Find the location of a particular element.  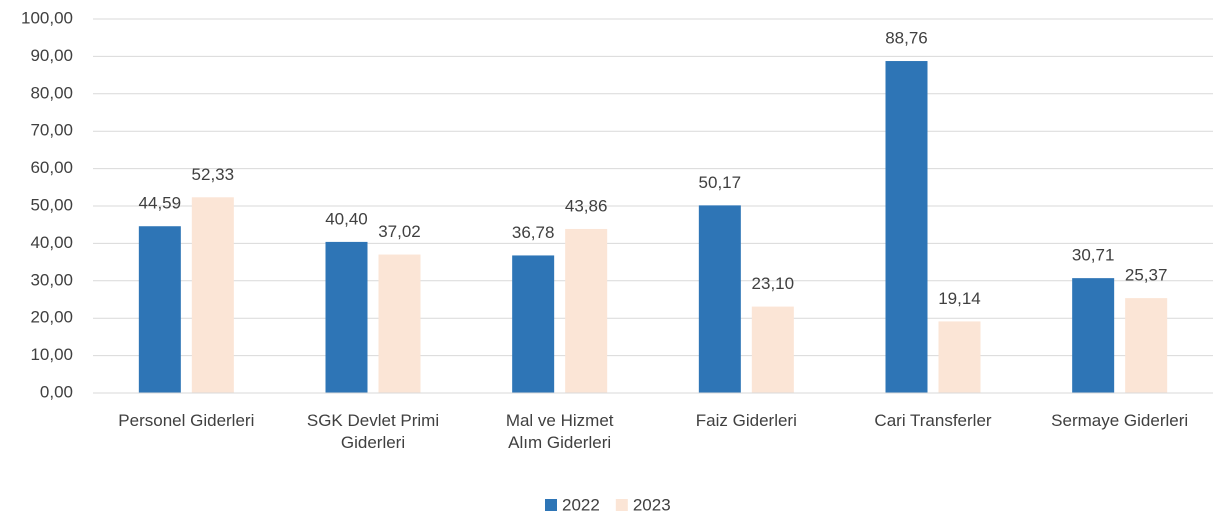

data-label: 19,14 is located at coordinates (959, 298).